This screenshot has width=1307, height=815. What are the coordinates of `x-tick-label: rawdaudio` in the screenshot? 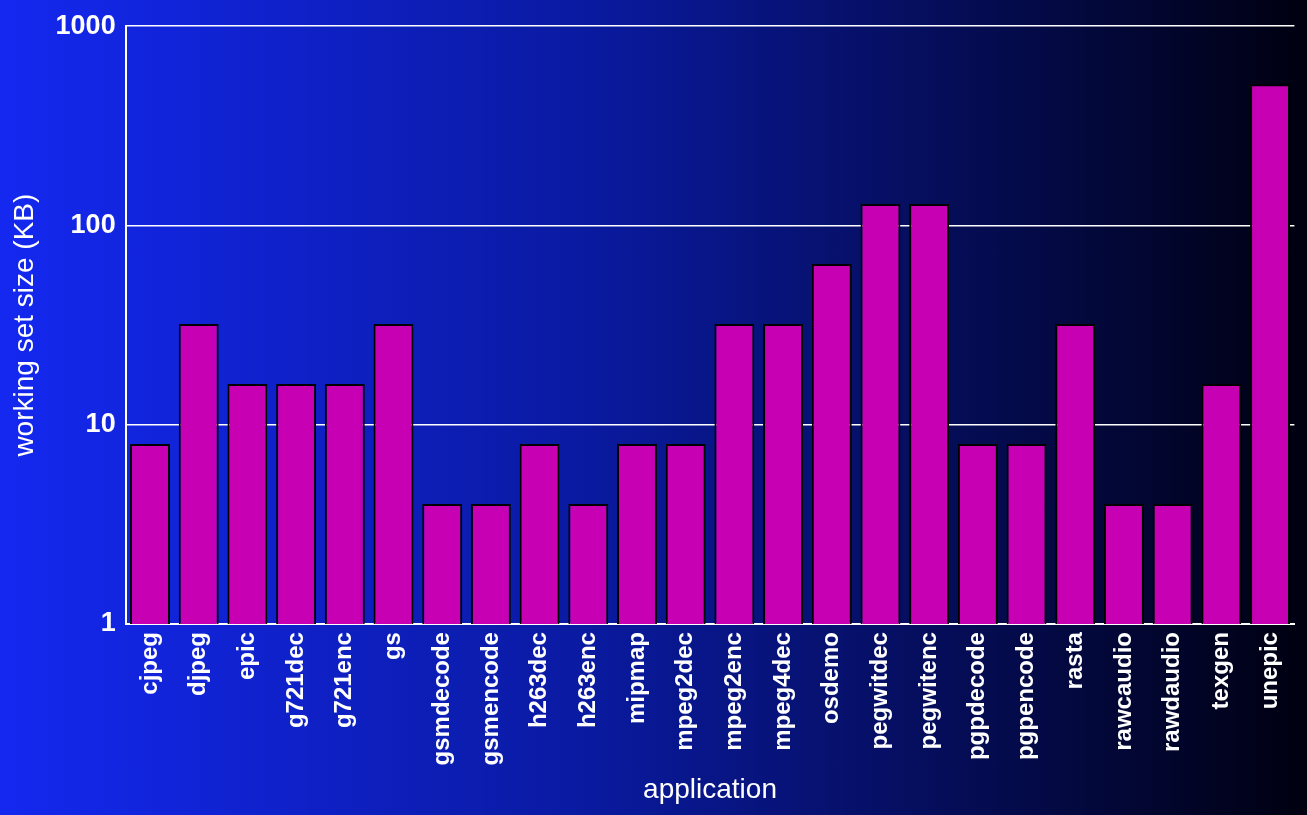 It's located at (1171, 692).